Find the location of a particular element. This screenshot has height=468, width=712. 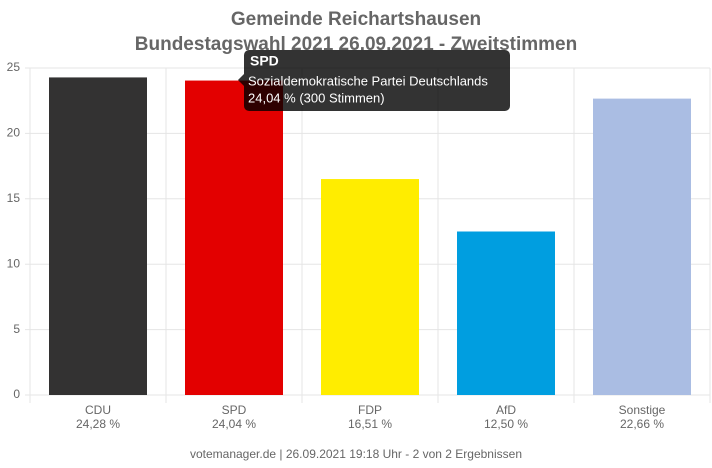

x-tick-label: AfD is located at coordinates (506, 410).